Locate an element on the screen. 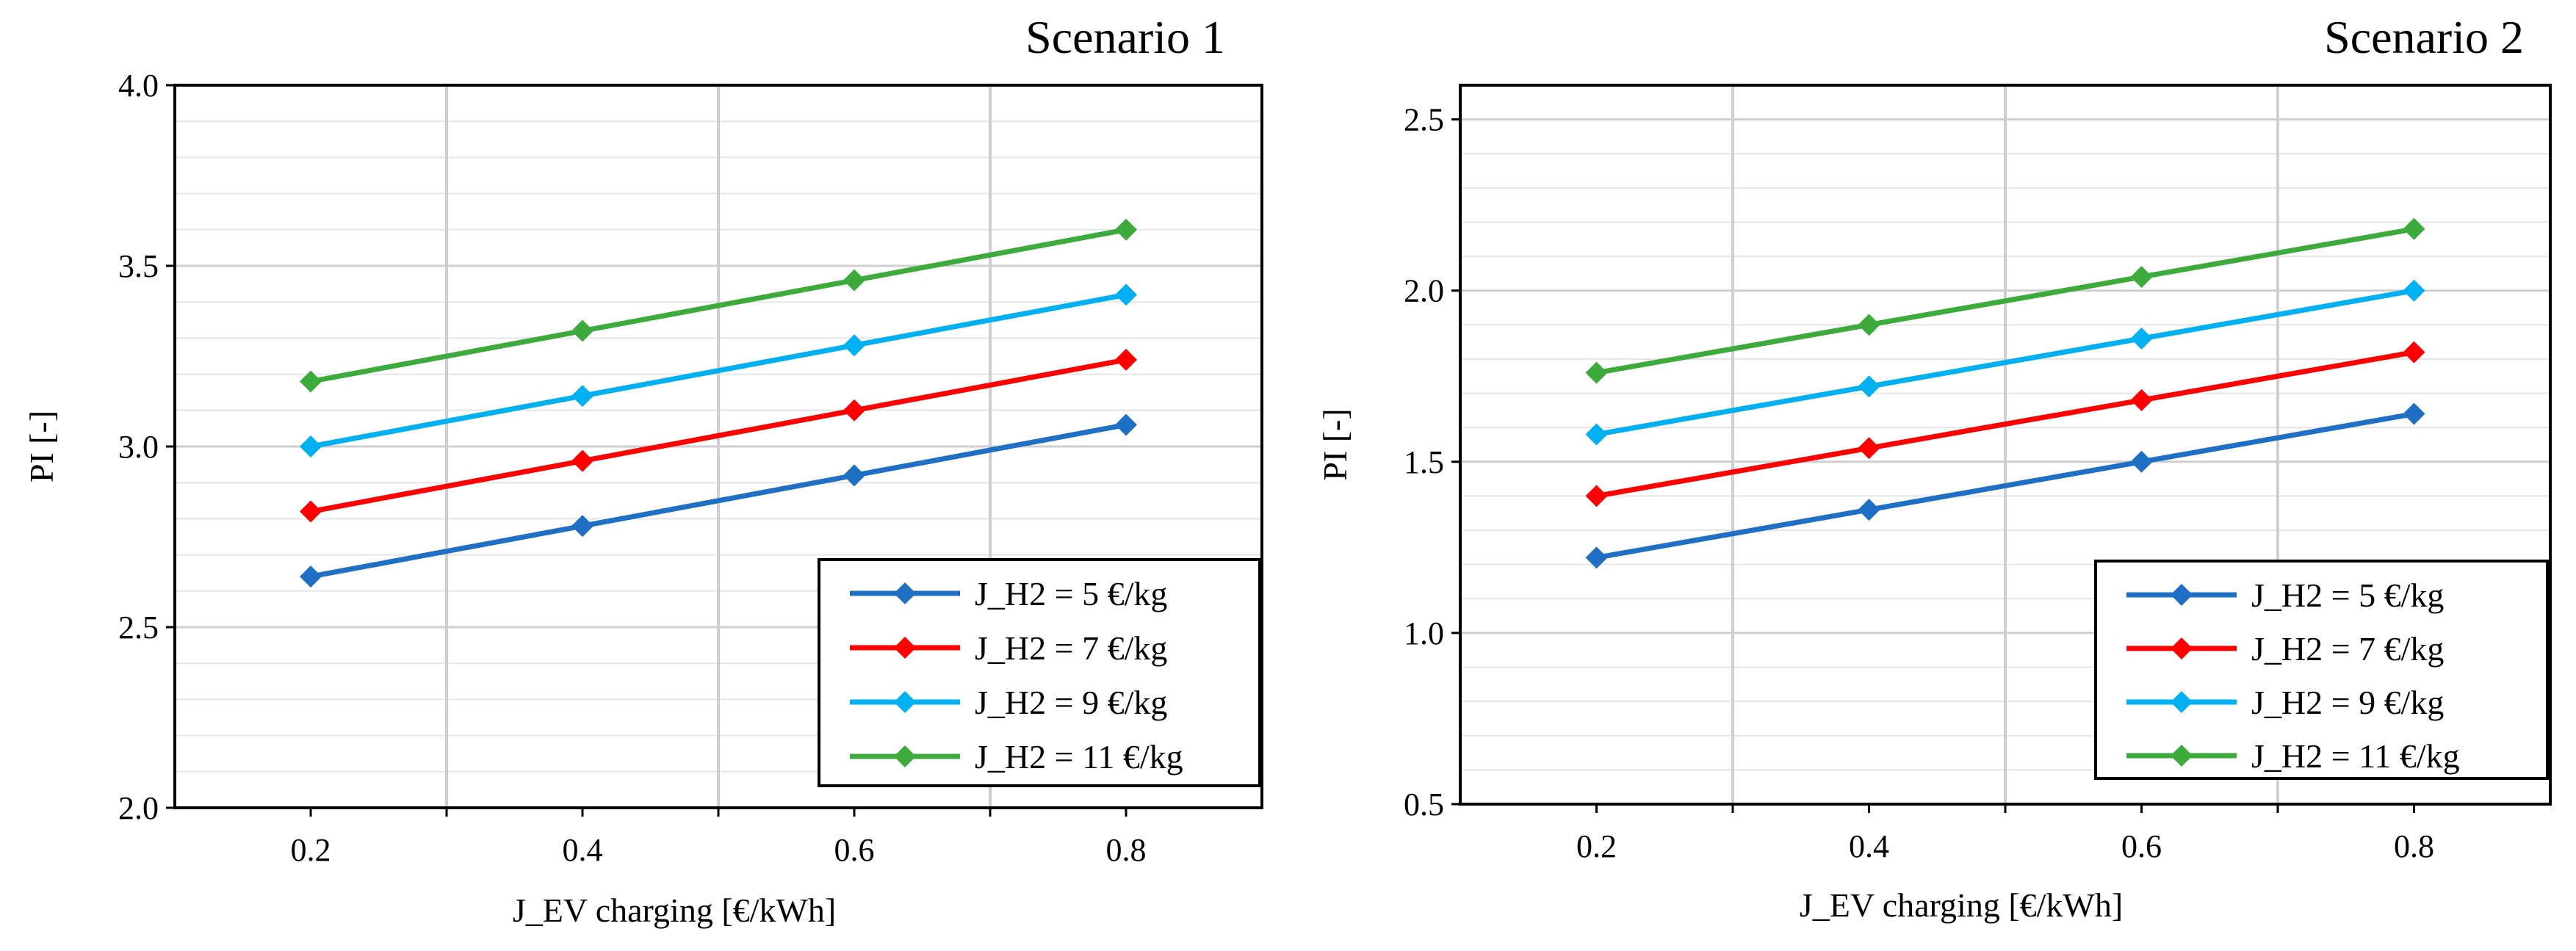 This screenshot has height=951, width=2576. y-tick-label: 4.0 is located at coordinates (138, 86).